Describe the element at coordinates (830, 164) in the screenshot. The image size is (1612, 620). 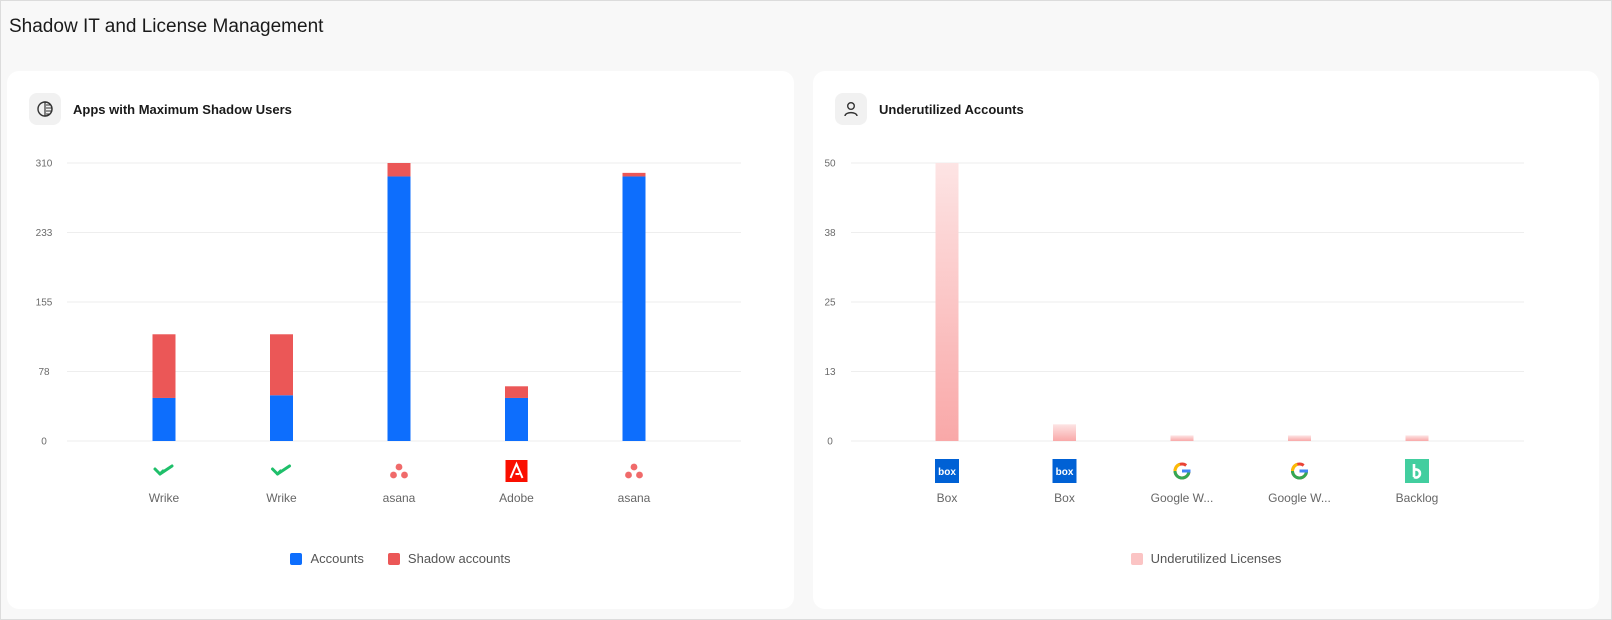
I see `y-tick-label: 50` at that location.